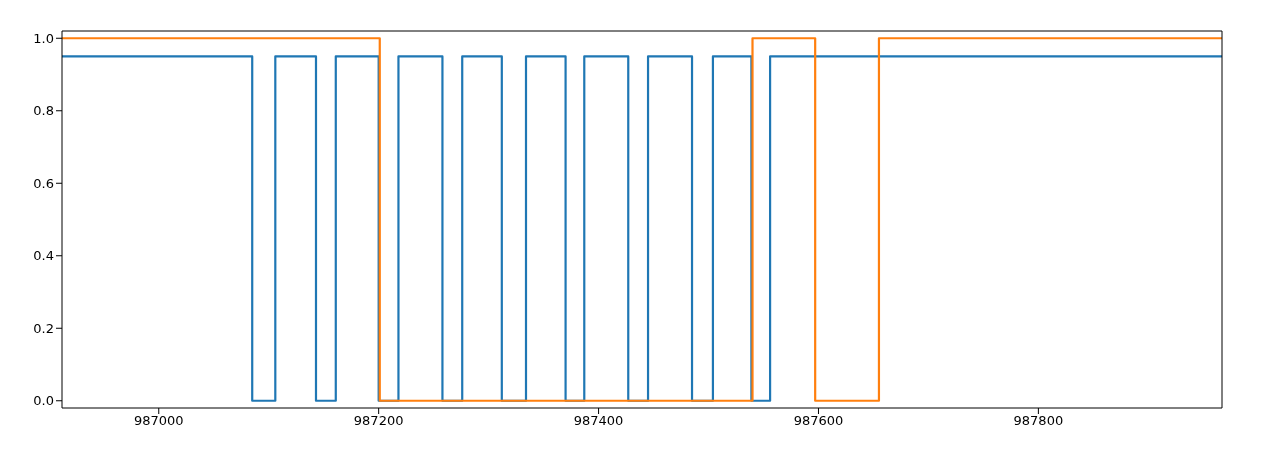 The width and height of the screenshot is (1276, 450). Describe the element at coordinates (43, 401) in the screenshot. I see `y-tick-label: 0.0` at that location.